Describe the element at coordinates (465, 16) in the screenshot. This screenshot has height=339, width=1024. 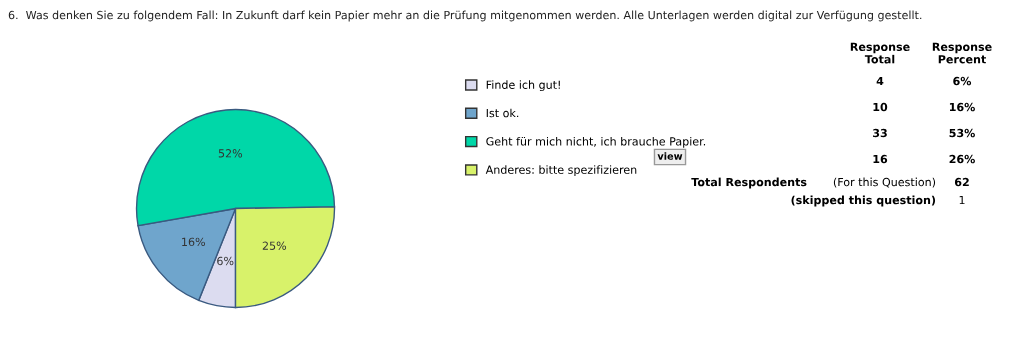
I see `chart-title: 6. Was denken Sie zu folgendem Fall: In Zukunft darf kein Papier mehr an die Prüfung mitgenommen werden. Alle Unterlagen werden digital zur Verfügung gestellt.` at that location.